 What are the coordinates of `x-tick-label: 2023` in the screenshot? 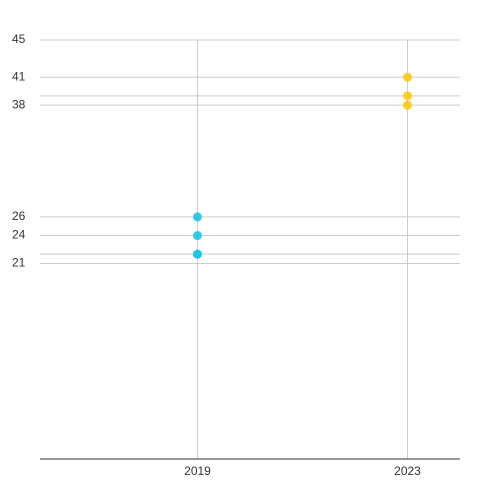 It's located at (407, 471).